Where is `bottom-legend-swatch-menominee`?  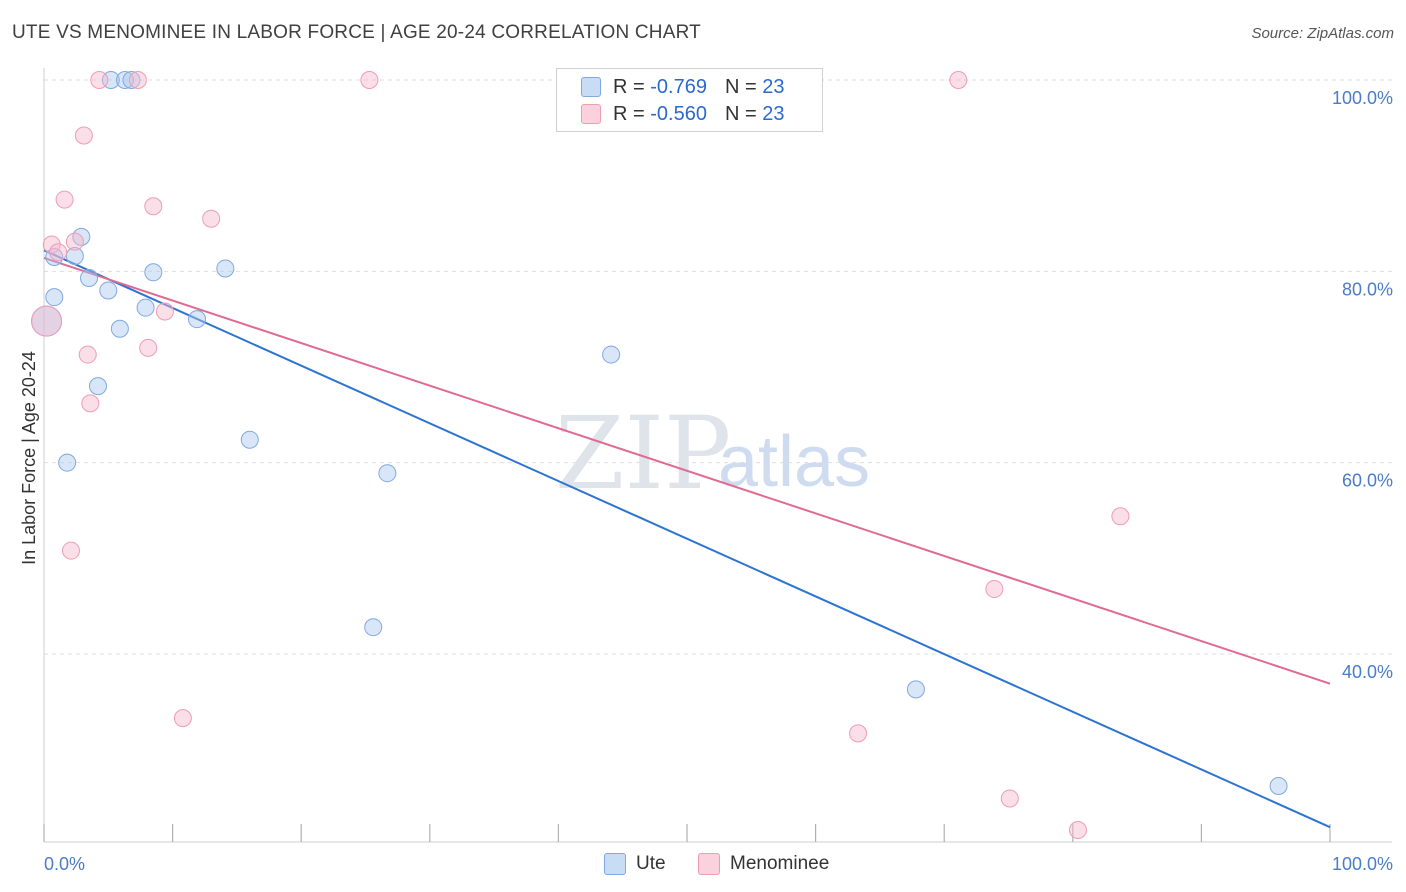
bottom-legend-swatch-menominee is located at coordinates (709, 864).